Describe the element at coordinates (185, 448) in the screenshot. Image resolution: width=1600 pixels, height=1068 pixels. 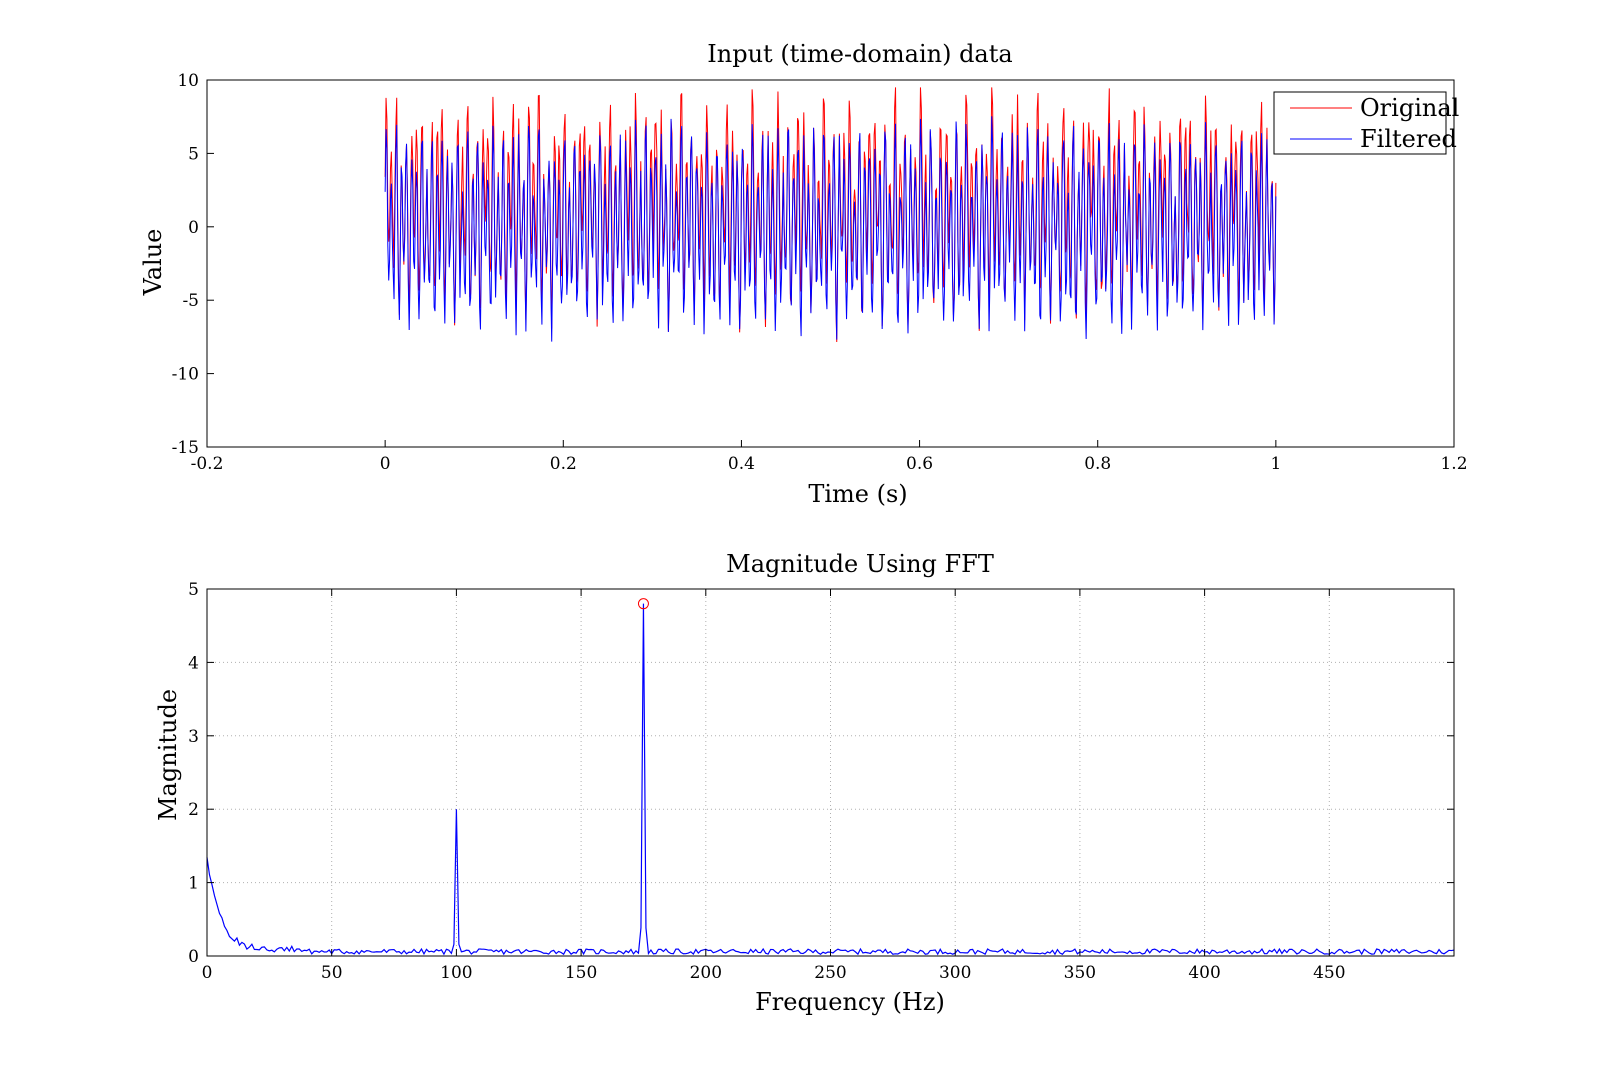
I see `time-y-tick-label: -15` at that location.